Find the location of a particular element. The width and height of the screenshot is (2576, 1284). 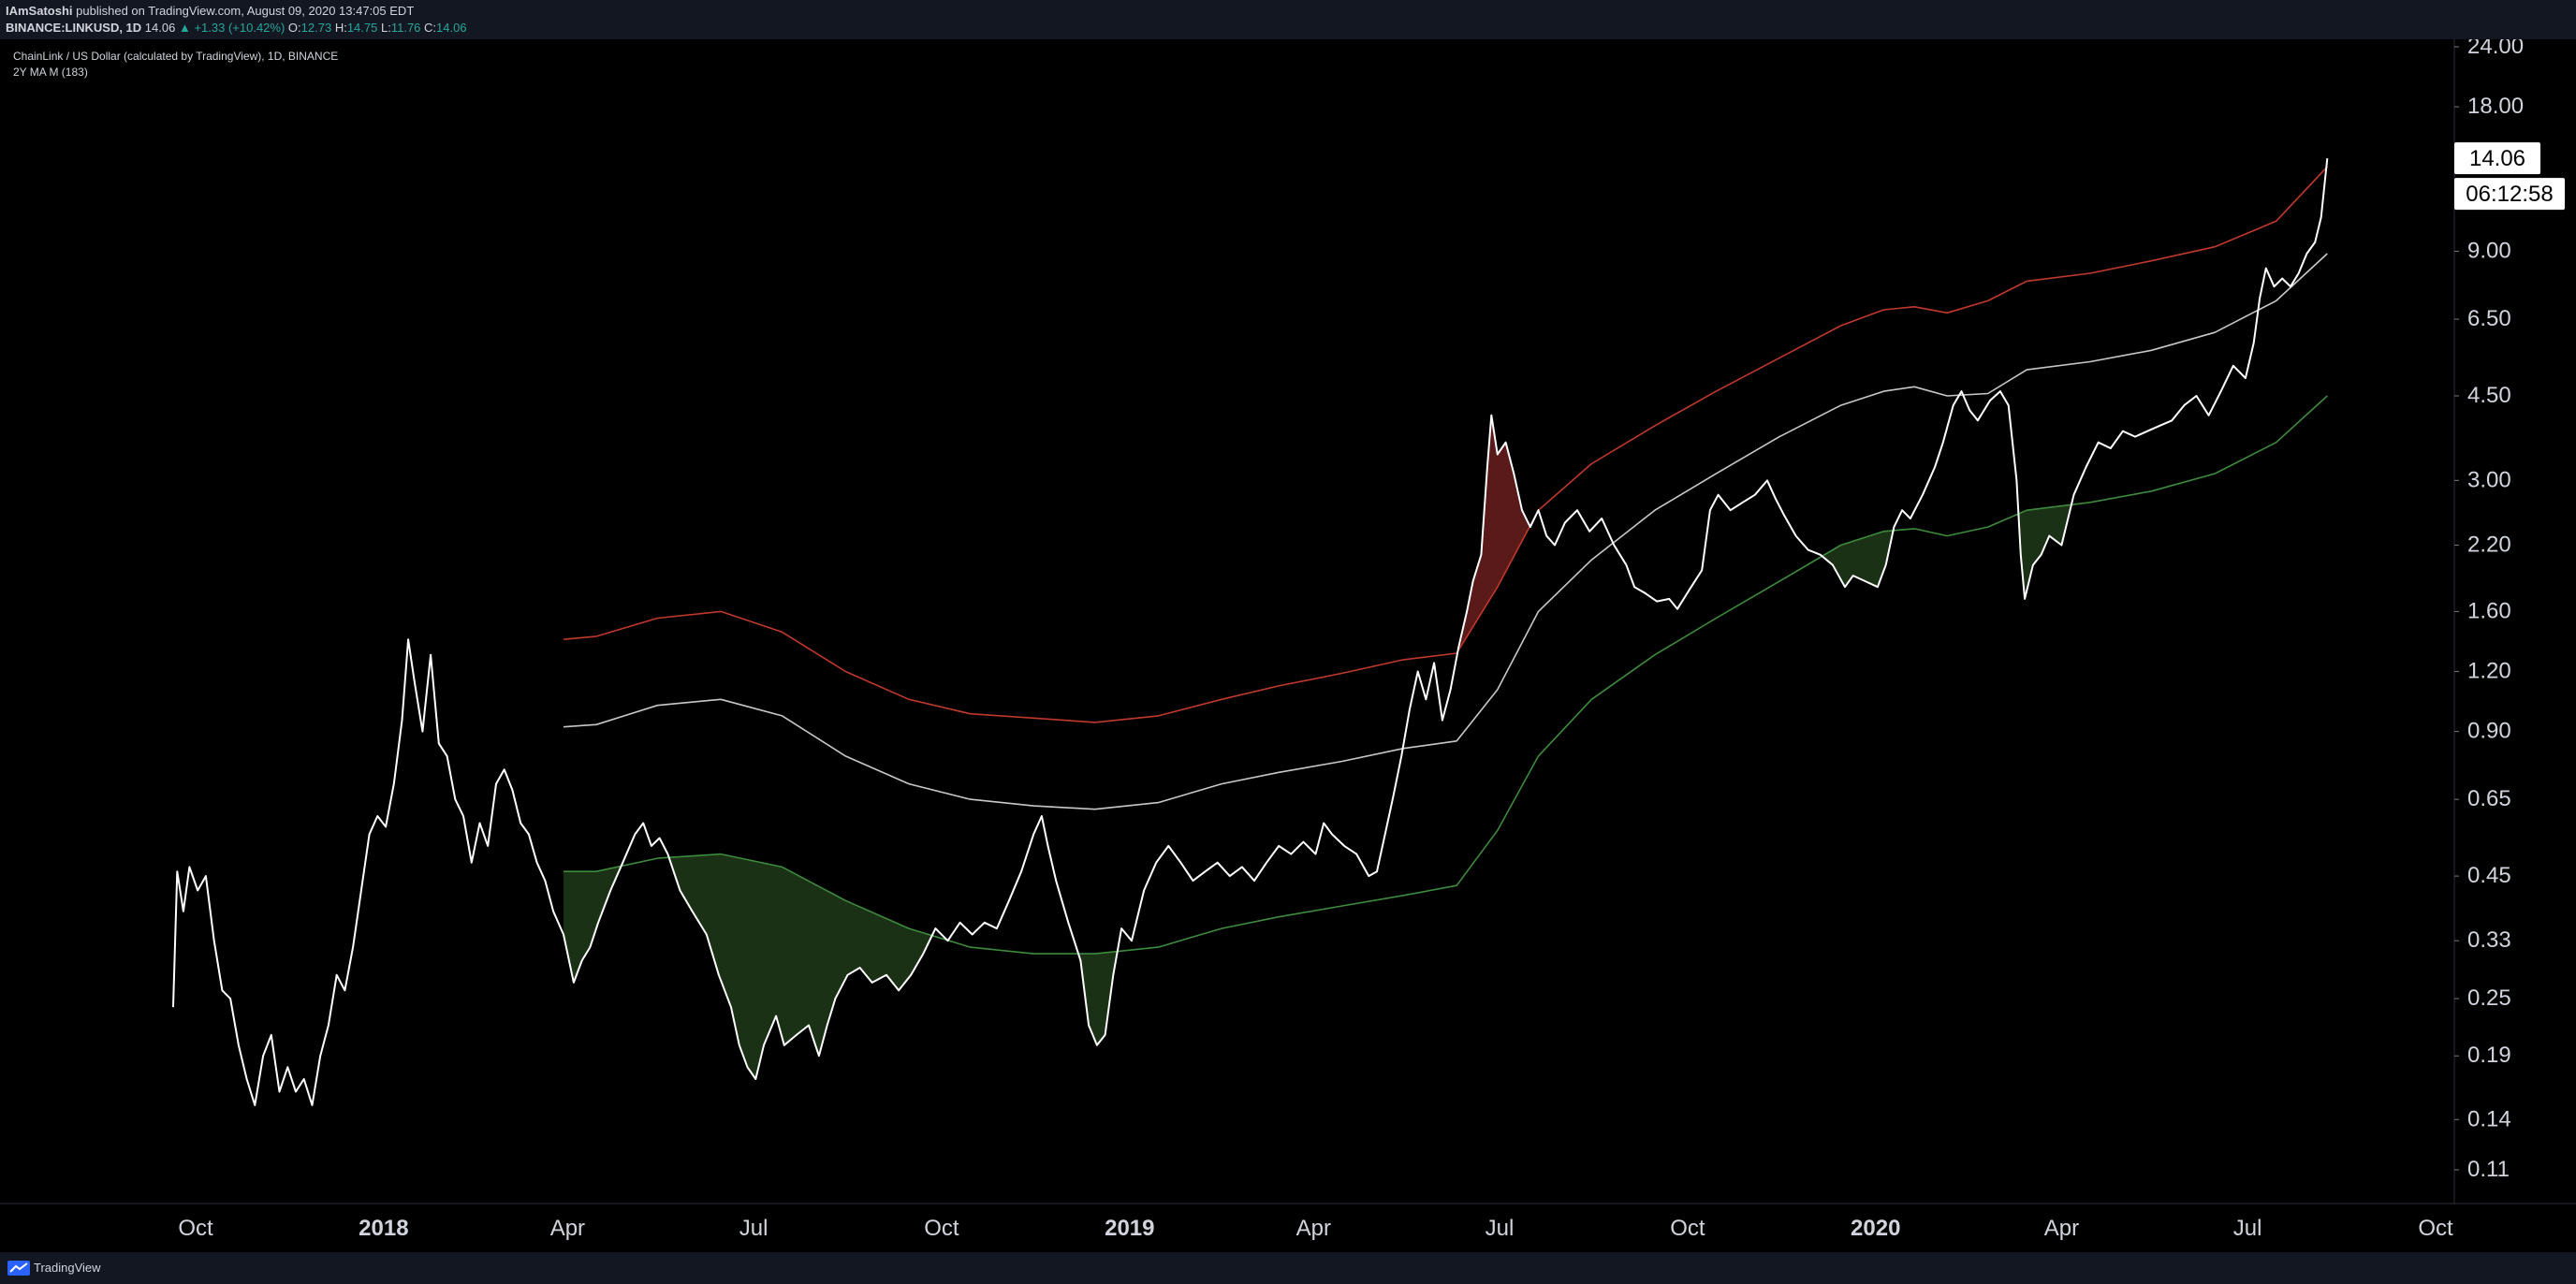

y-tick-label: 4.50 is located at coordinates (2489, 395).